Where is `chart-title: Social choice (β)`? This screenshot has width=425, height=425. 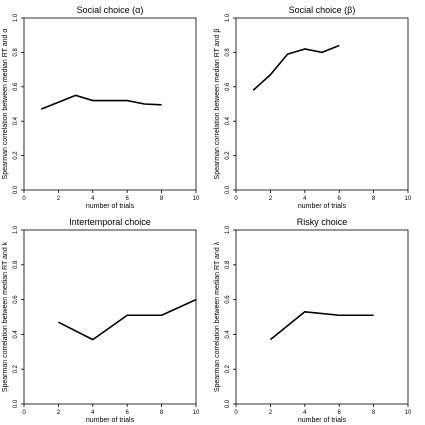
chart-title: Social choice (β) is located at coordinates (322, 10).